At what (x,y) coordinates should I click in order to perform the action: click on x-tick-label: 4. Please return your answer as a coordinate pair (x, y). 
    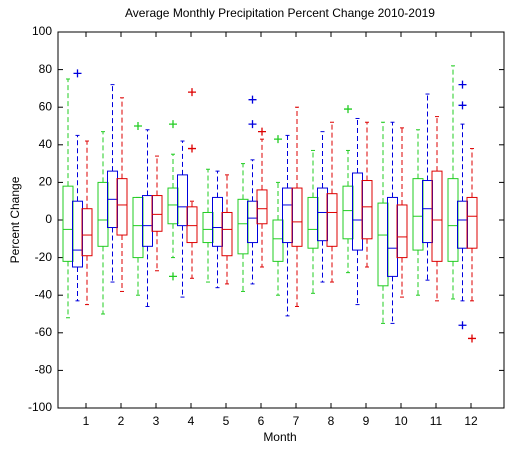
    Looking at the image, I should click on (191, 421).